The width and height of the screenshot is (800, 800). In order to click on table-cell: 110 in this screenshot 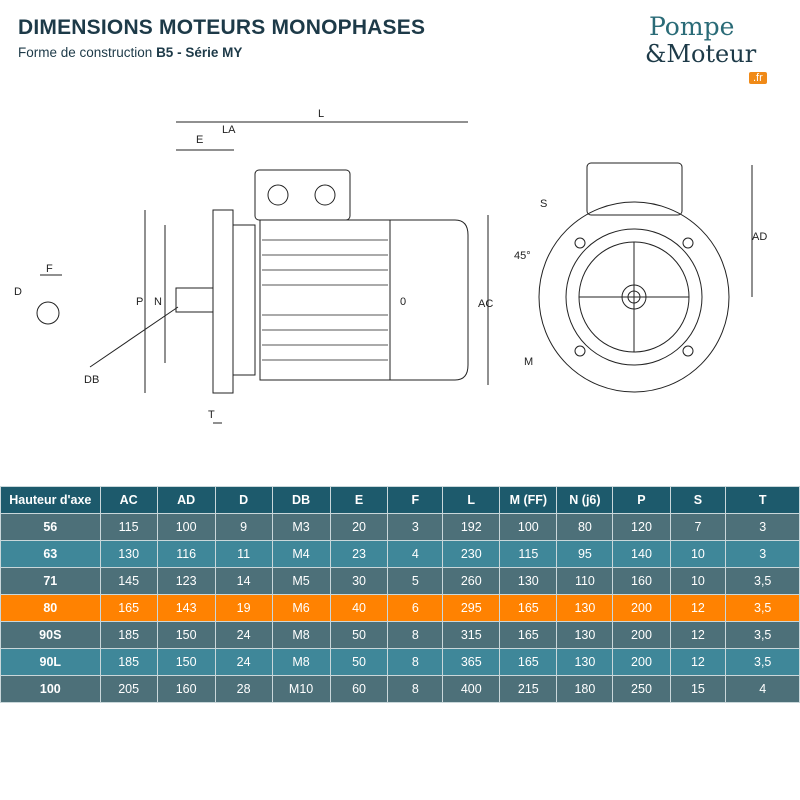, I will do `click(585, 581)`.